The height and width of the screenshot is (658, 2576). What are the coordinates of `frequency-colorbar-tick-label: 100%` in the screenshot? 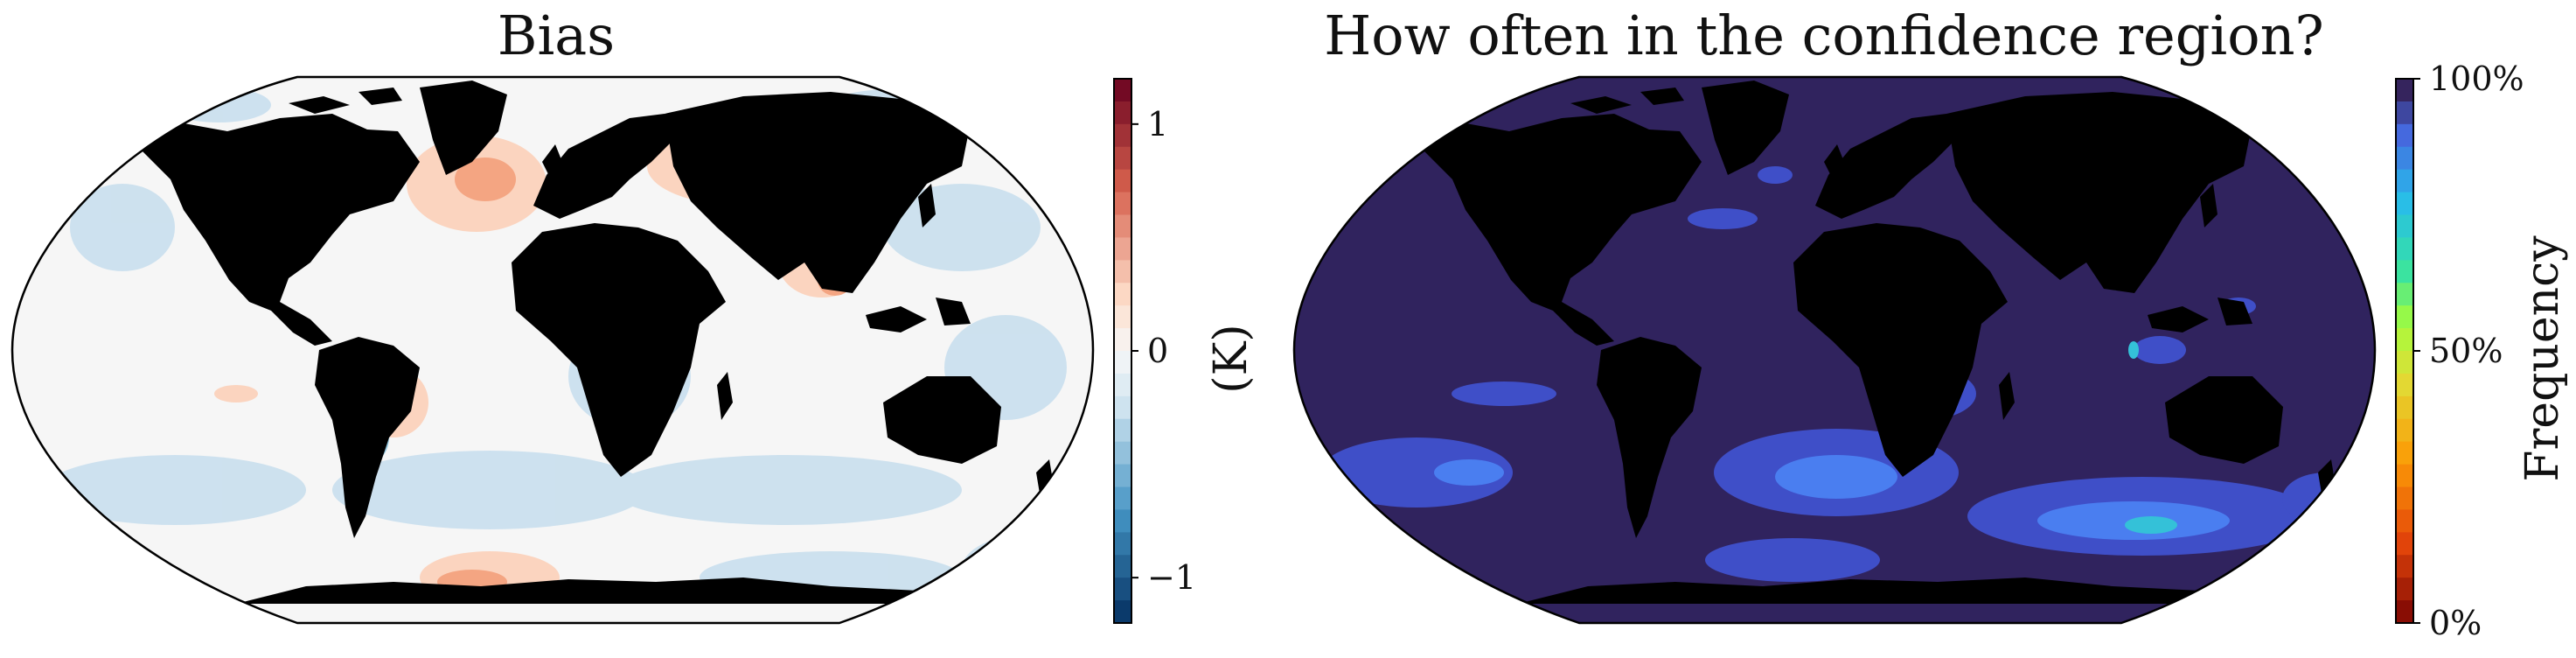 It's located at (2476, 79).